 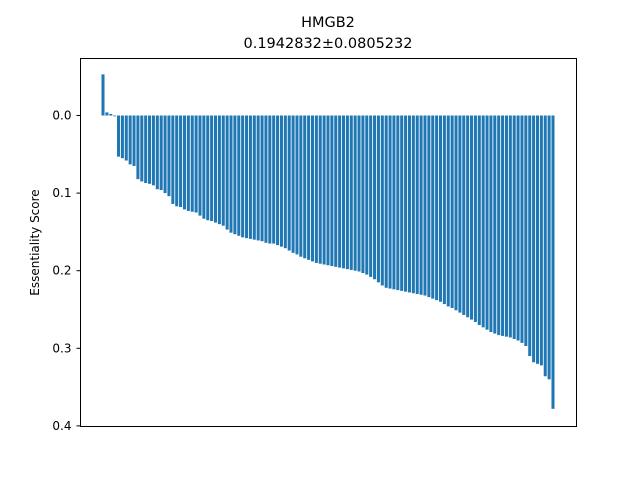 What do you see at coordinates (35, 242) in the screenshot?
I see `y-axis-label: Essentiality Score` at bounding box center [35, 242].